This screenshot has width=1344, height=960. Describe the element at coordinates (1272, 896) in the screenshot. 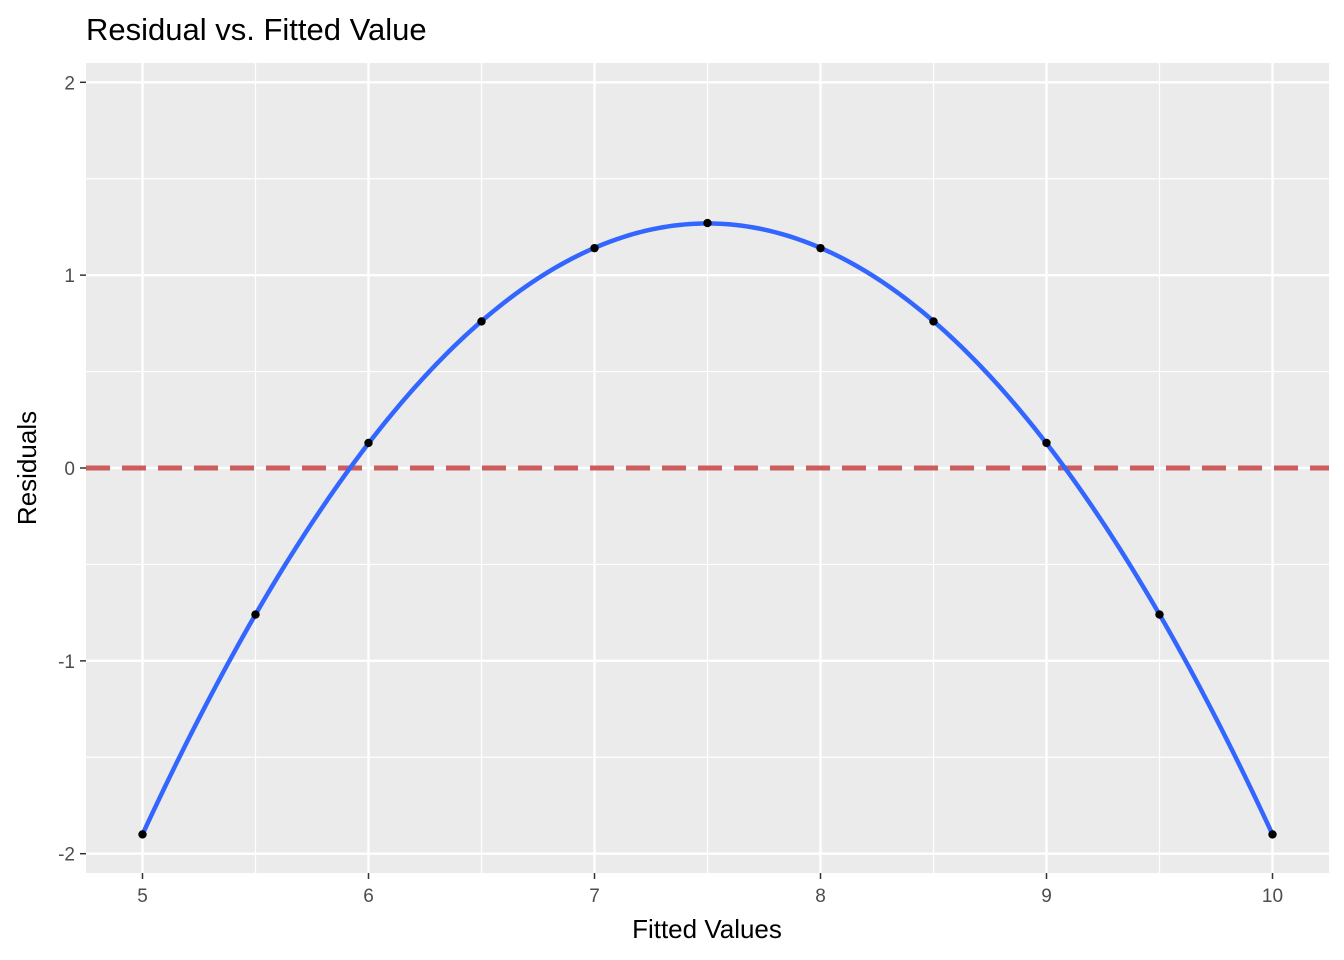

I see `x-tick-label: 10` at that location.